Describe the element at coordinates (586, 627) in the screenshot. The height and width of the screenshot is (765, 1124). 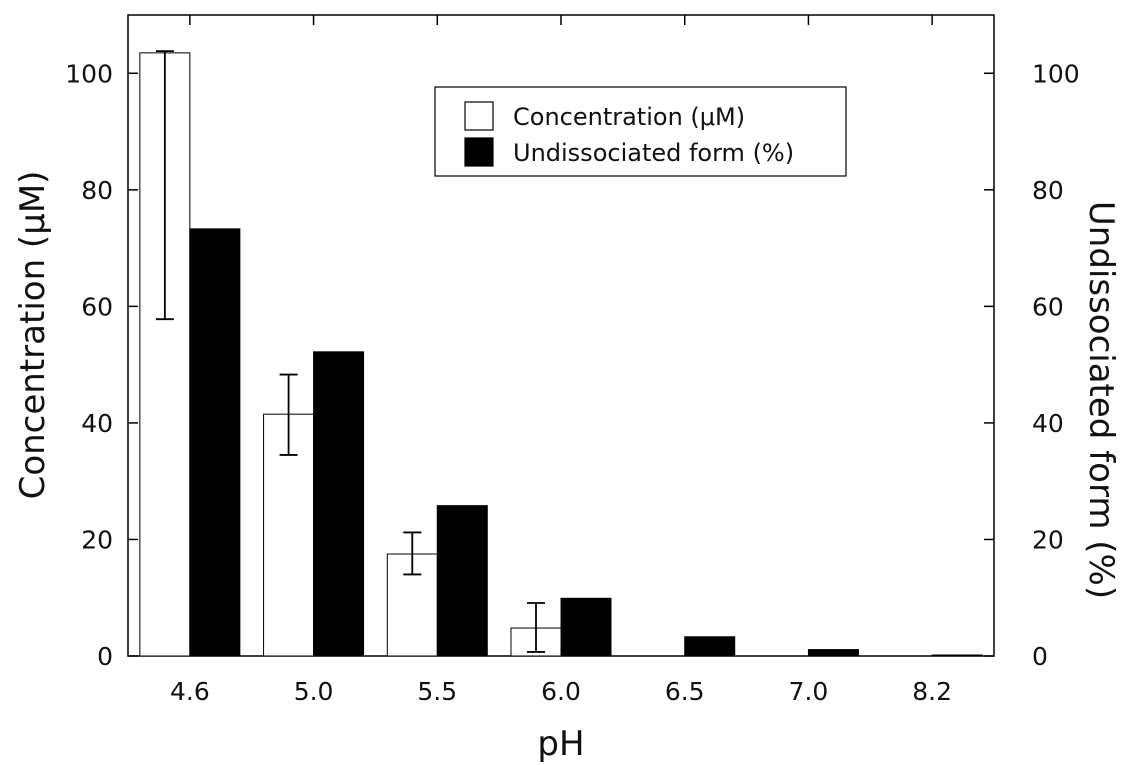
I see `bar-undissociated-6.0` at that location.